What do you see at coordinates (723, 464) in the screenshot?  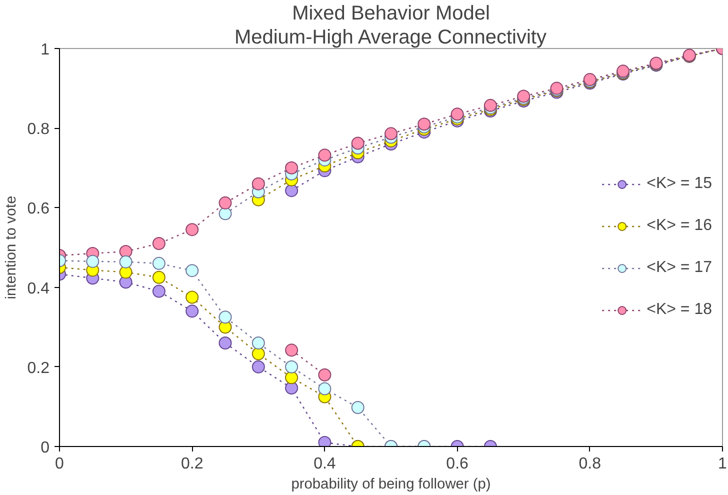 I see `x-tick-label: 1` at bounding box center [723, 464].